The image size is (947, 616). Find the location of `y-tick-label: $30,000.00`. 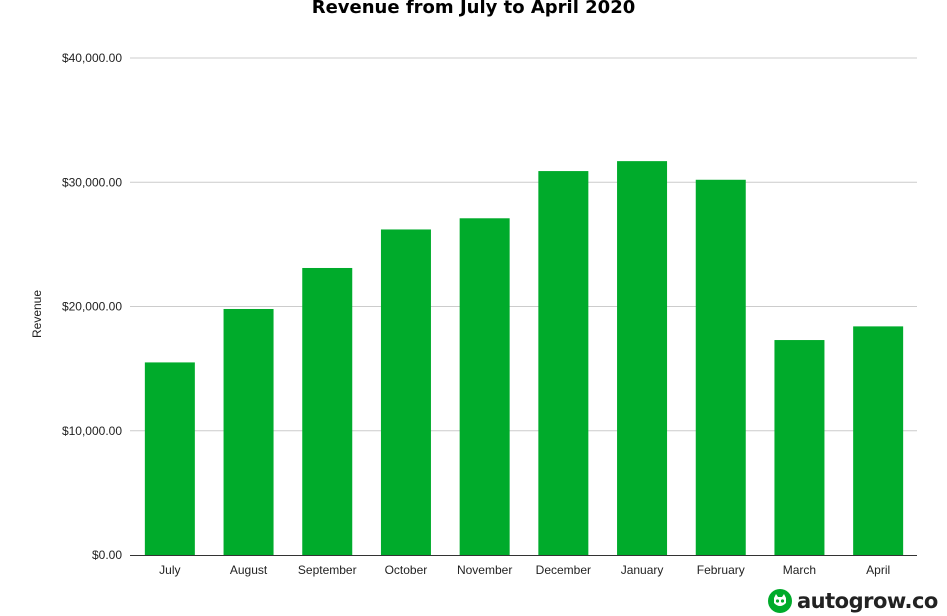

y-tick-label: $30,000.00 is located at coordinates (92, 182).